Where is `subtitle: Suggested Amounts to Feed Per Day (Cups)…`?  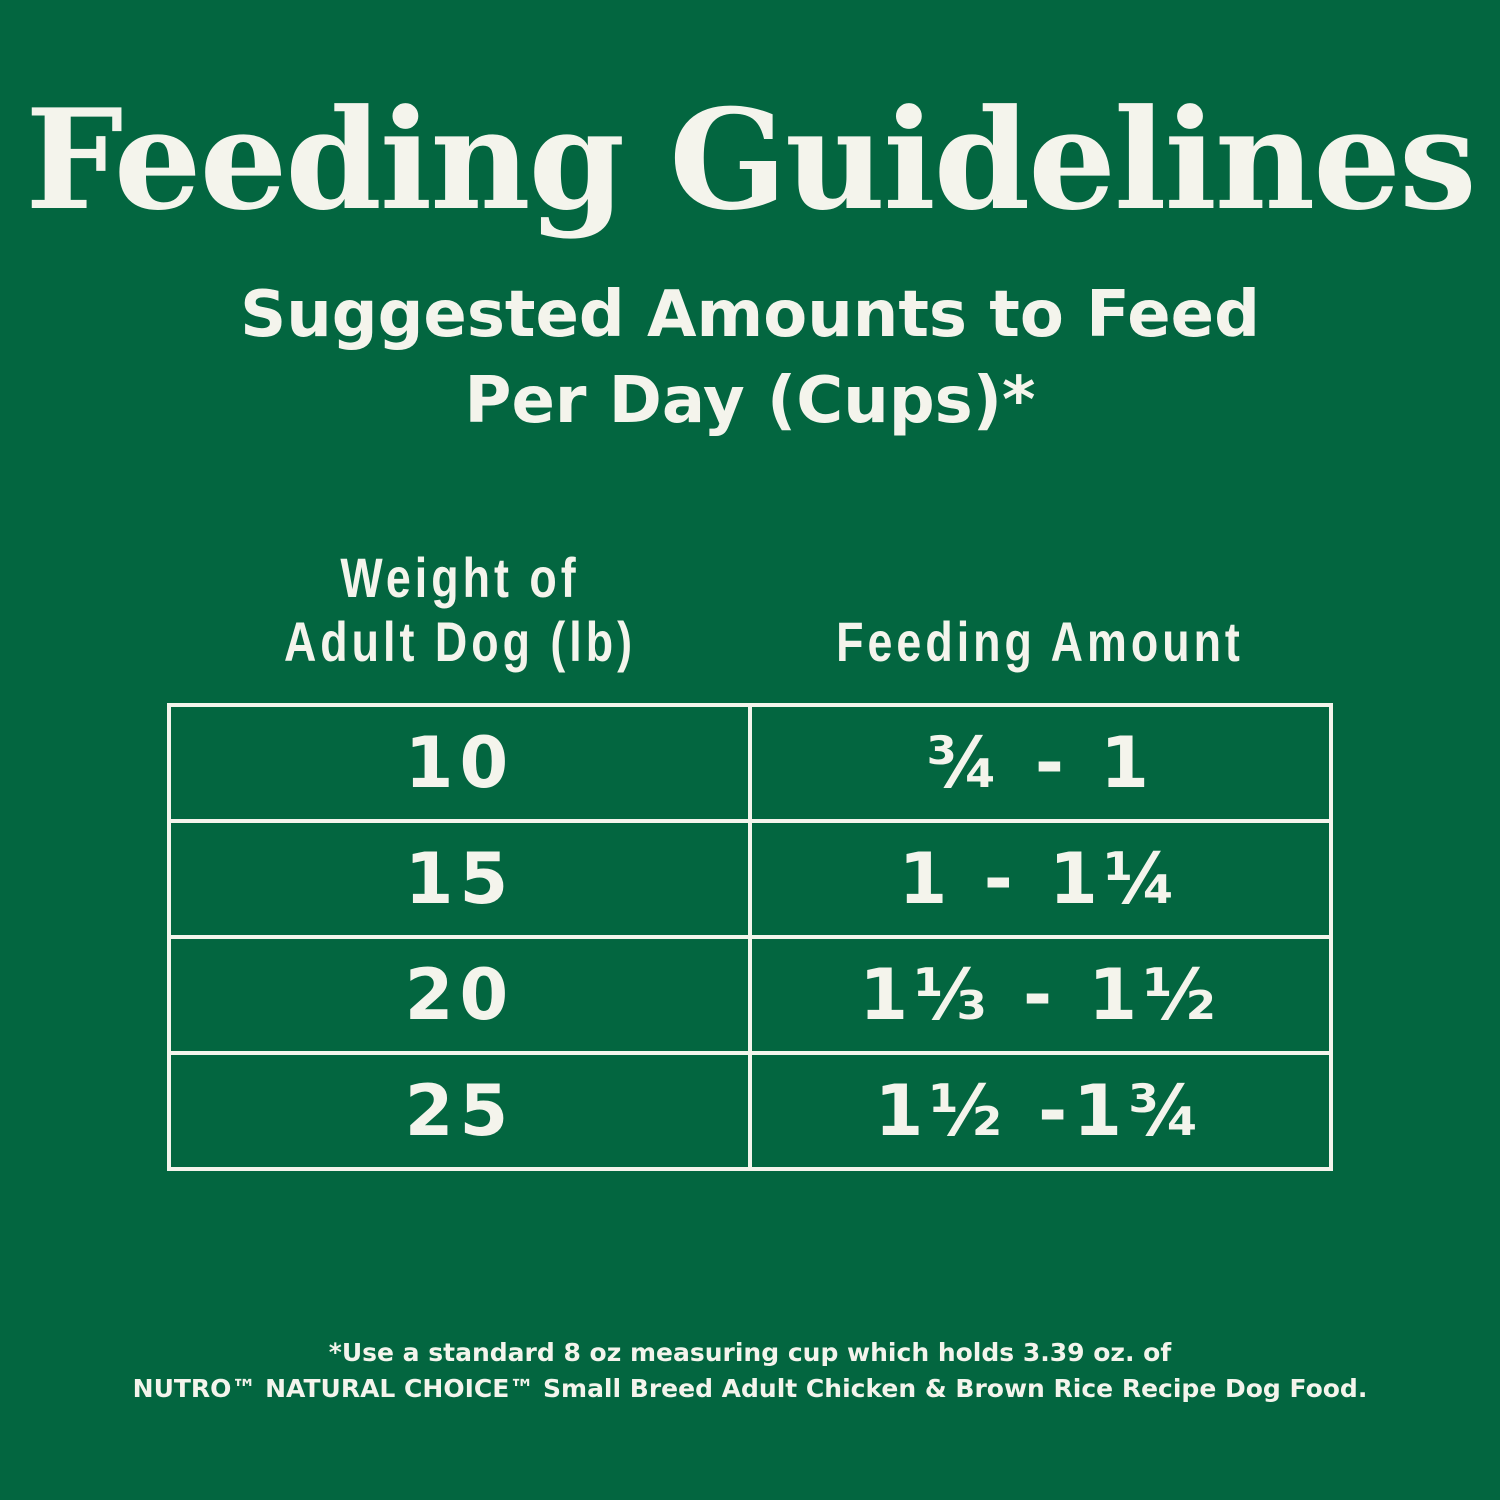
subtitle: Suggested Amounts to Feed Per Day (Cups)… is located at coordinates (750, 358).